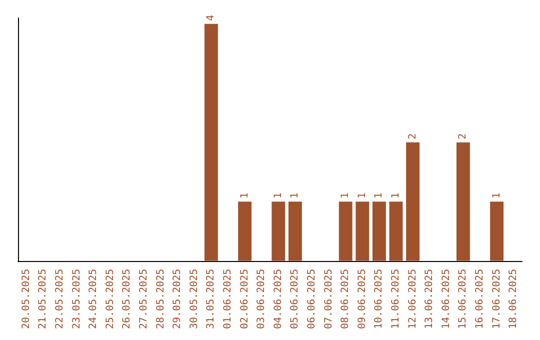 This screenshot has width=540, height=340. I want to click on x-tick-label: 12.06.2025, so click(412, 299).